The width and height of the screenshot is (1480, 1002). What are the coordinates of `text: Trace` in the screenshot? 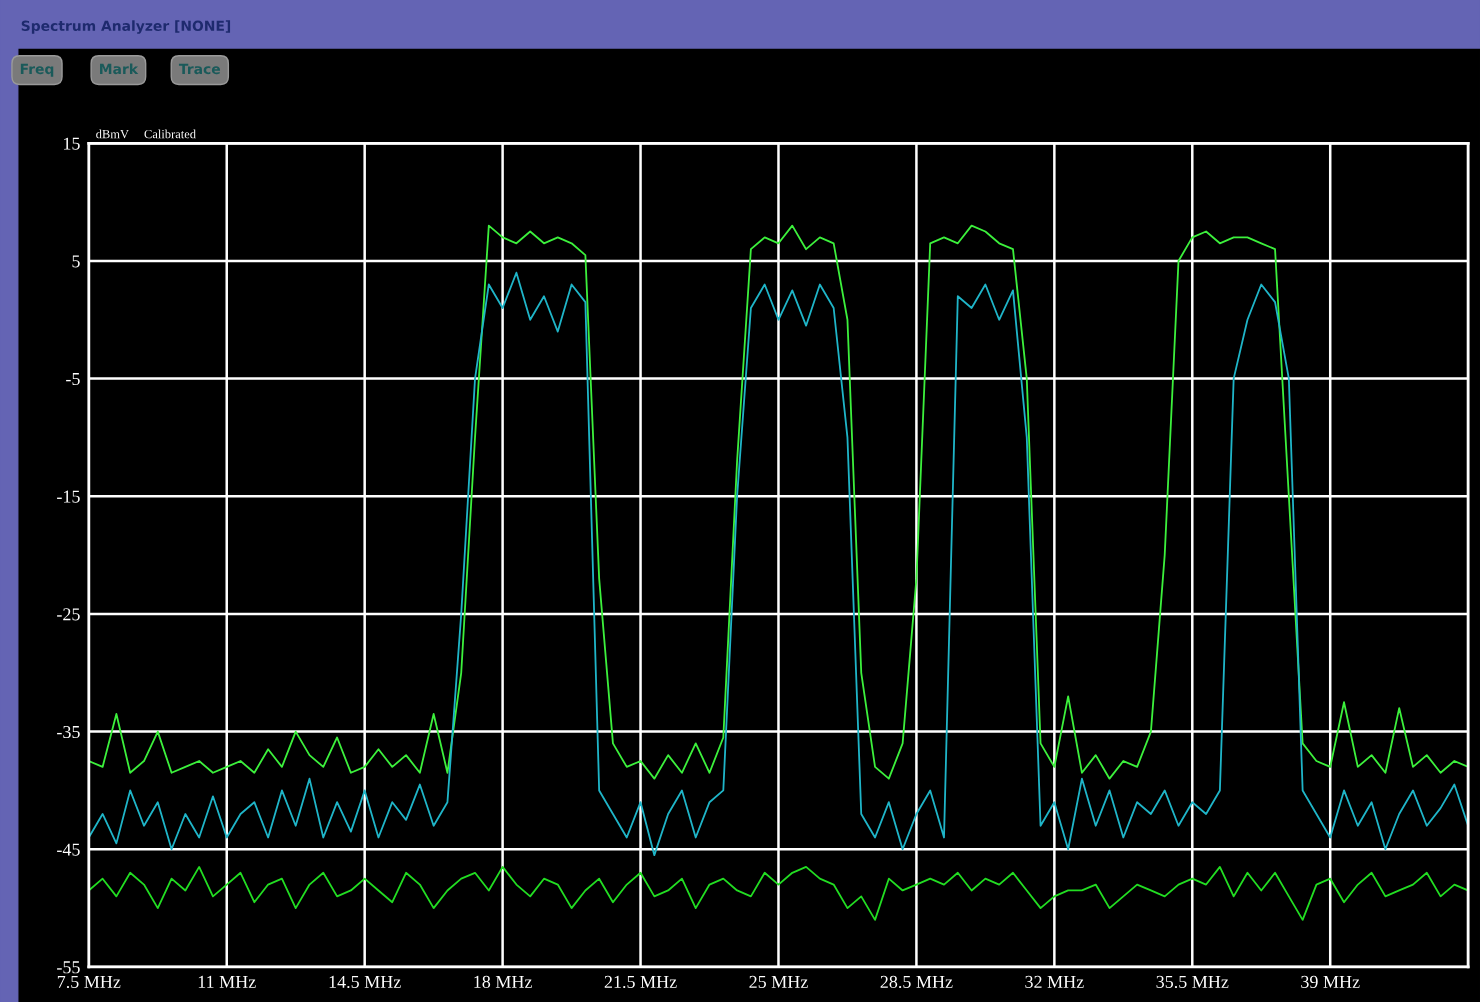 It's located at (199, 69).